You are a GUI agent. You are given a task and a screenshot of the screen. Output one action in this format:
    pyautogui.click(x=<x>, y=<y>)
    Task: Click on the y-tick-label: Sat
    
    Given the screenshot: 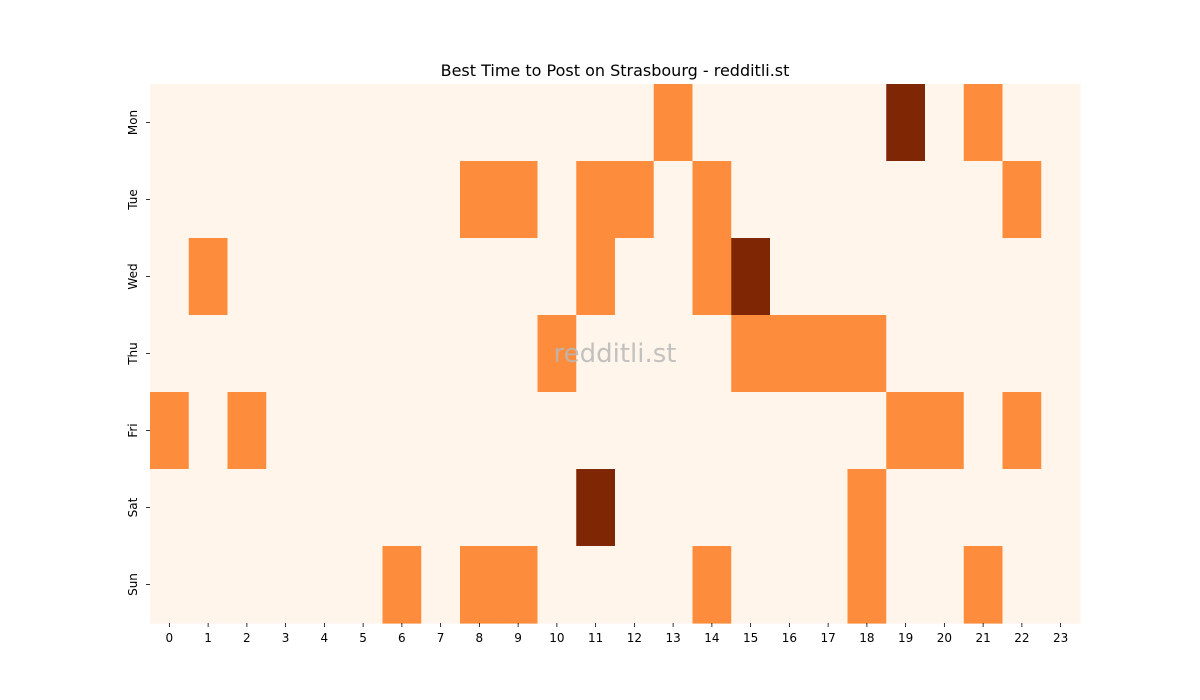 What is the action you would take?
    pyautogui.click(x=133, y=507)
    